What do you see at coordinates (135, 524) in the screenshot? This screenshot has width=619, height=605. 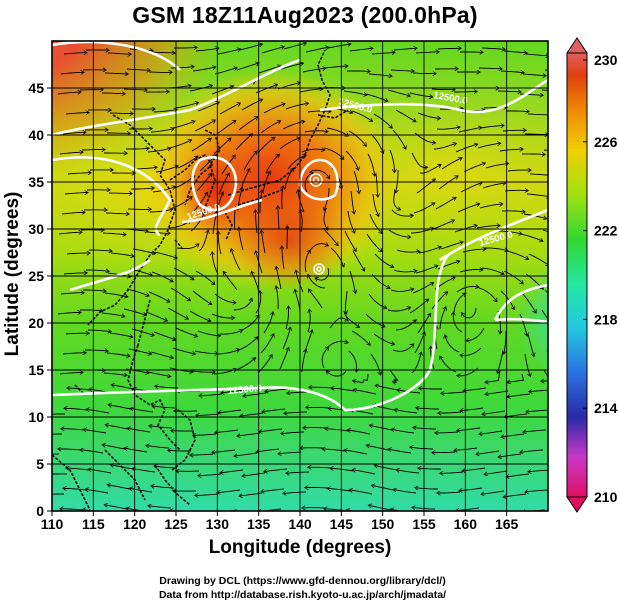 I see `x-tick-label: 120` at bounding box center [135, 524].